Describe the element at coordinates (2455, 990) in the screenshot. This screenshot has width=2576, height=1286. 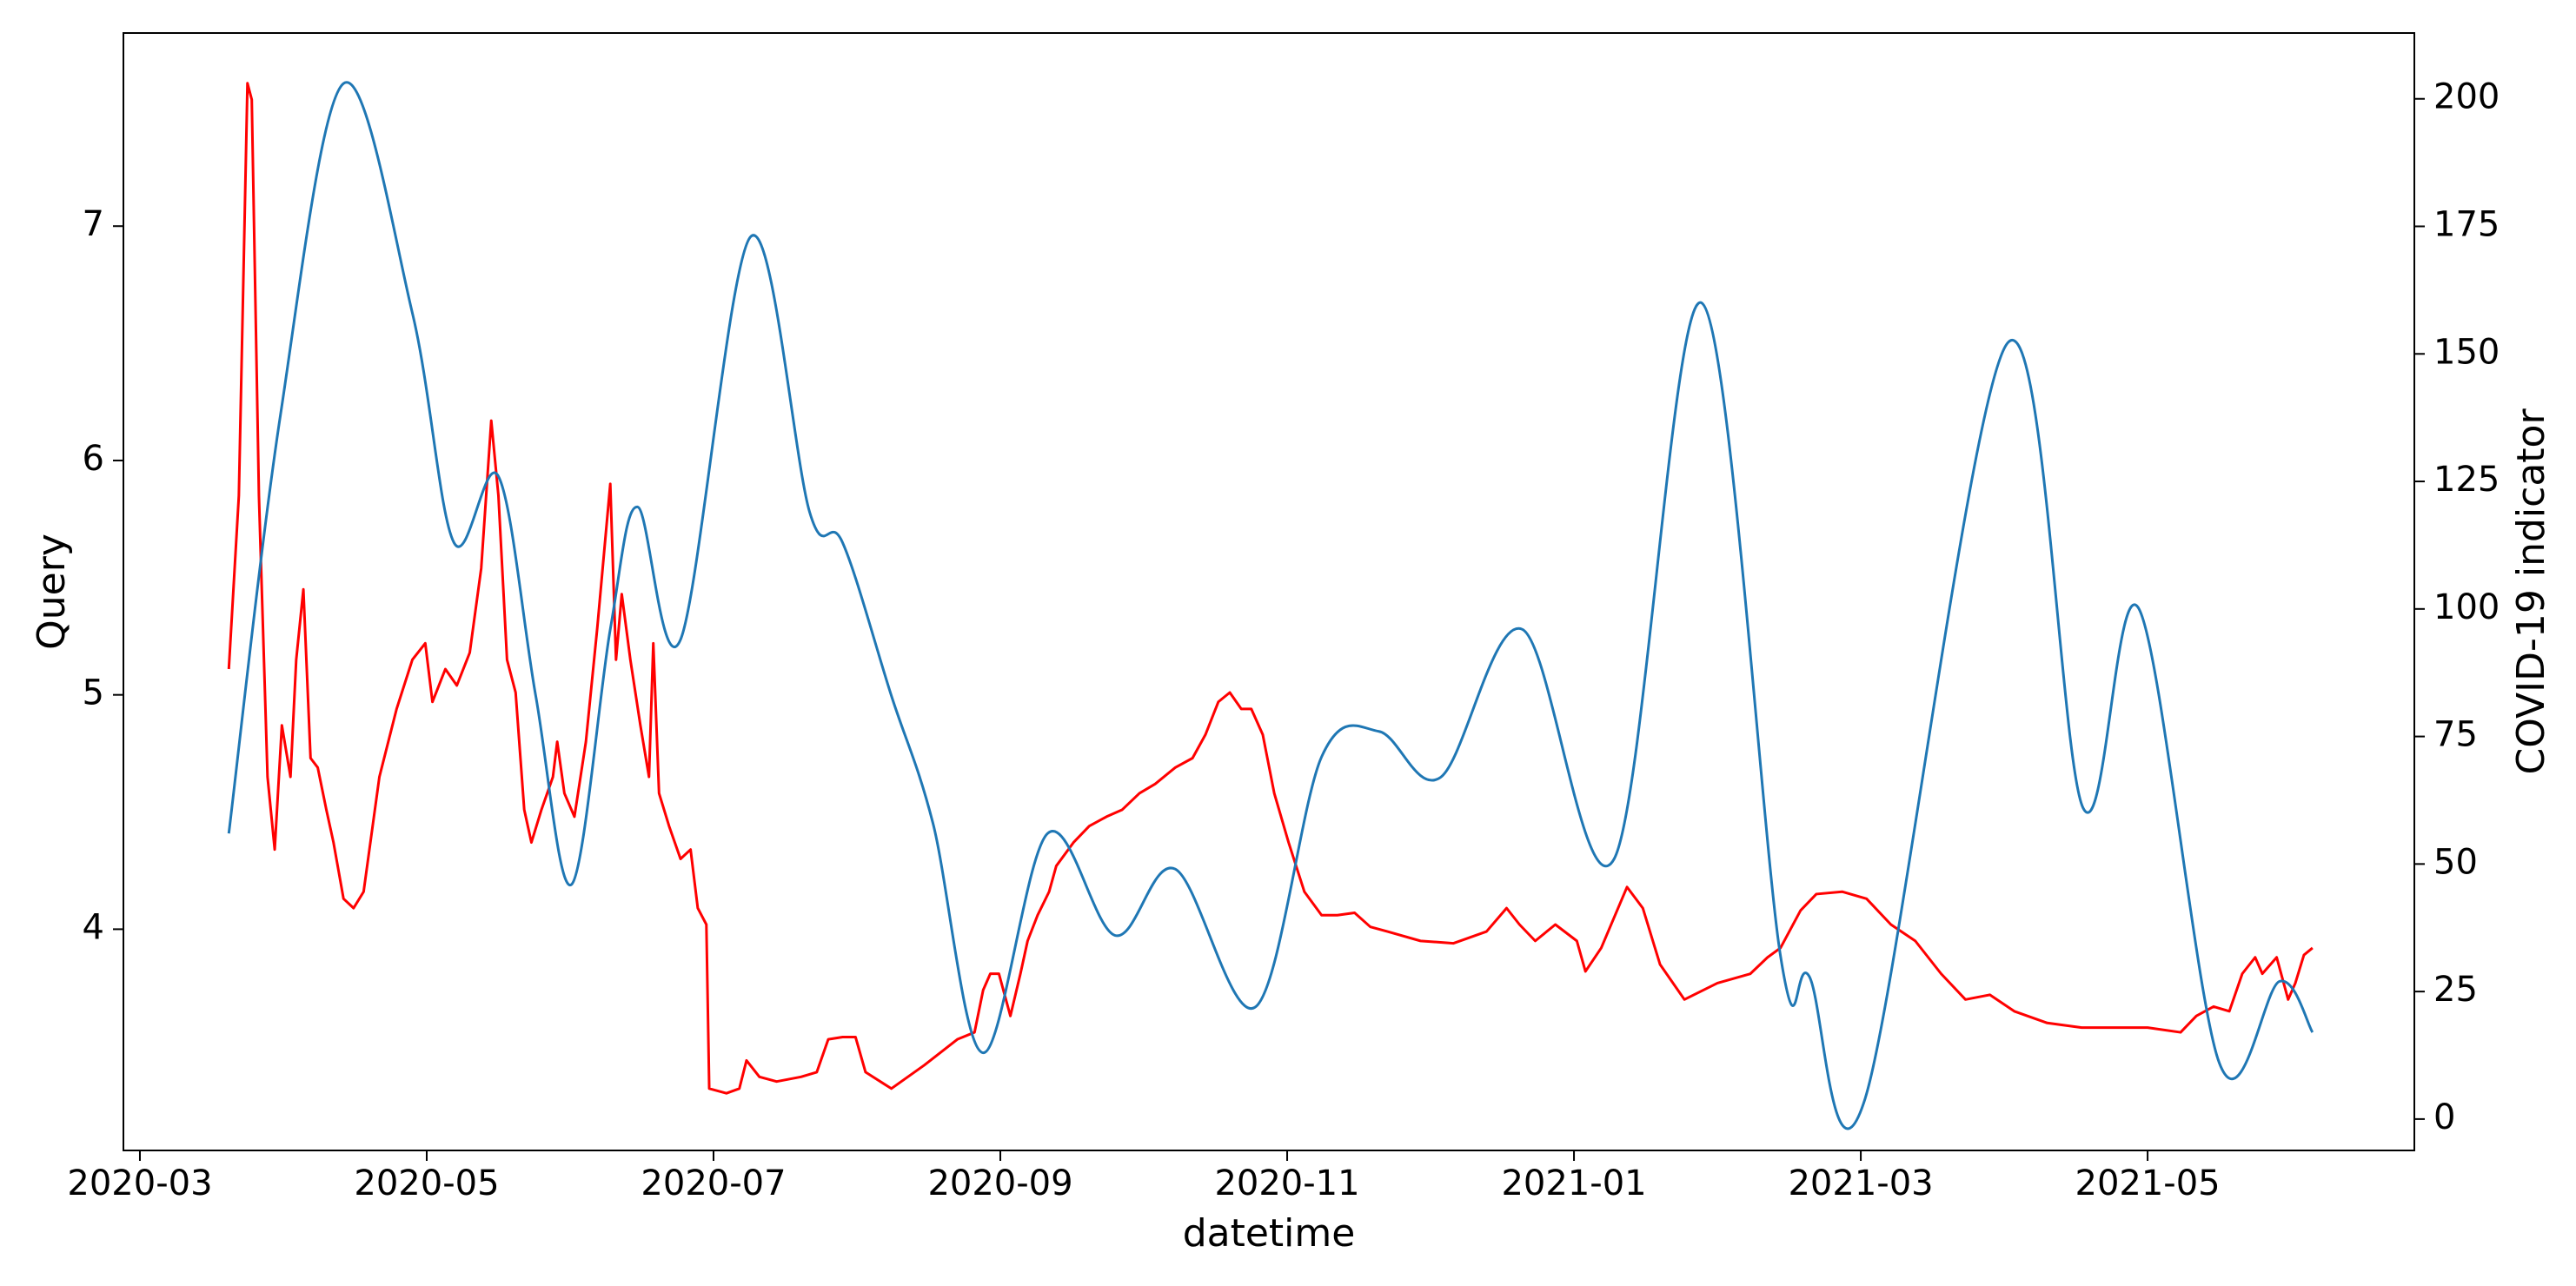
I see `y2-tick-label: 25` at that location.